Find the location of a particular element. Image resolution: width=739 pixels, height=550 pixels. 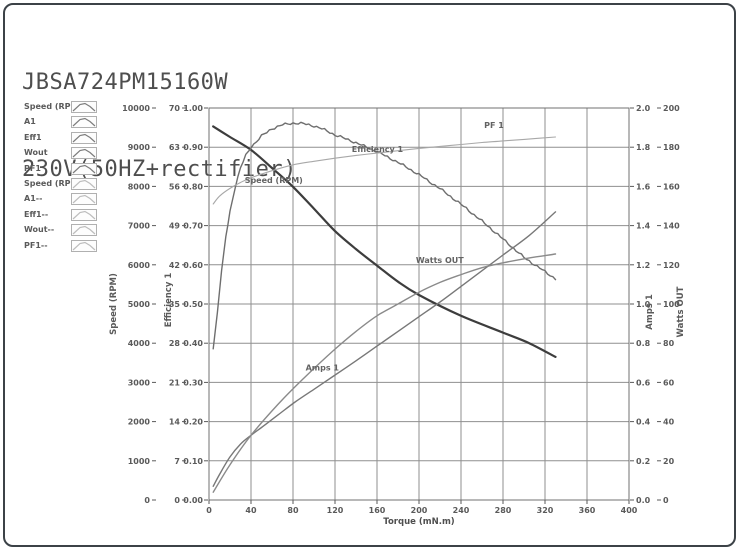

svg-text: 2000 is located at coordinates (139, 422).